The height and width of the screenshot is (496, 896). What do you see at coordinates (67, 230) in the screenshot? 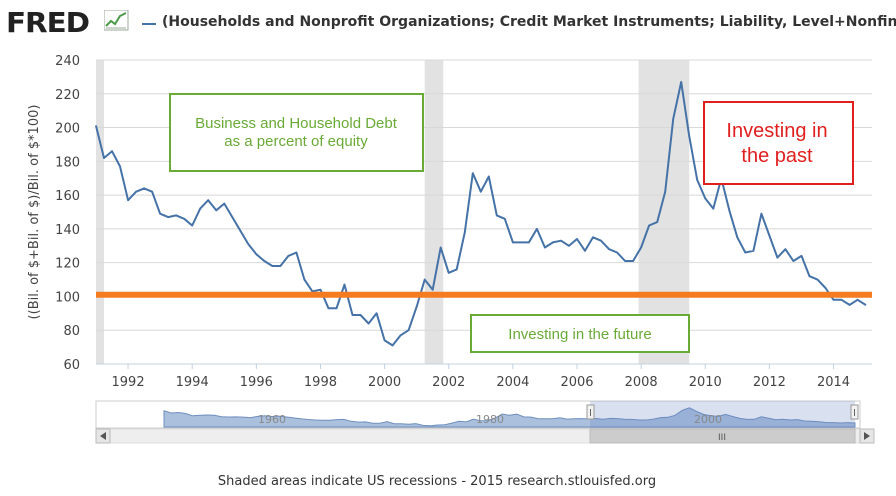
I see `y-tick-label: 140` at bounding box center [67, 230].